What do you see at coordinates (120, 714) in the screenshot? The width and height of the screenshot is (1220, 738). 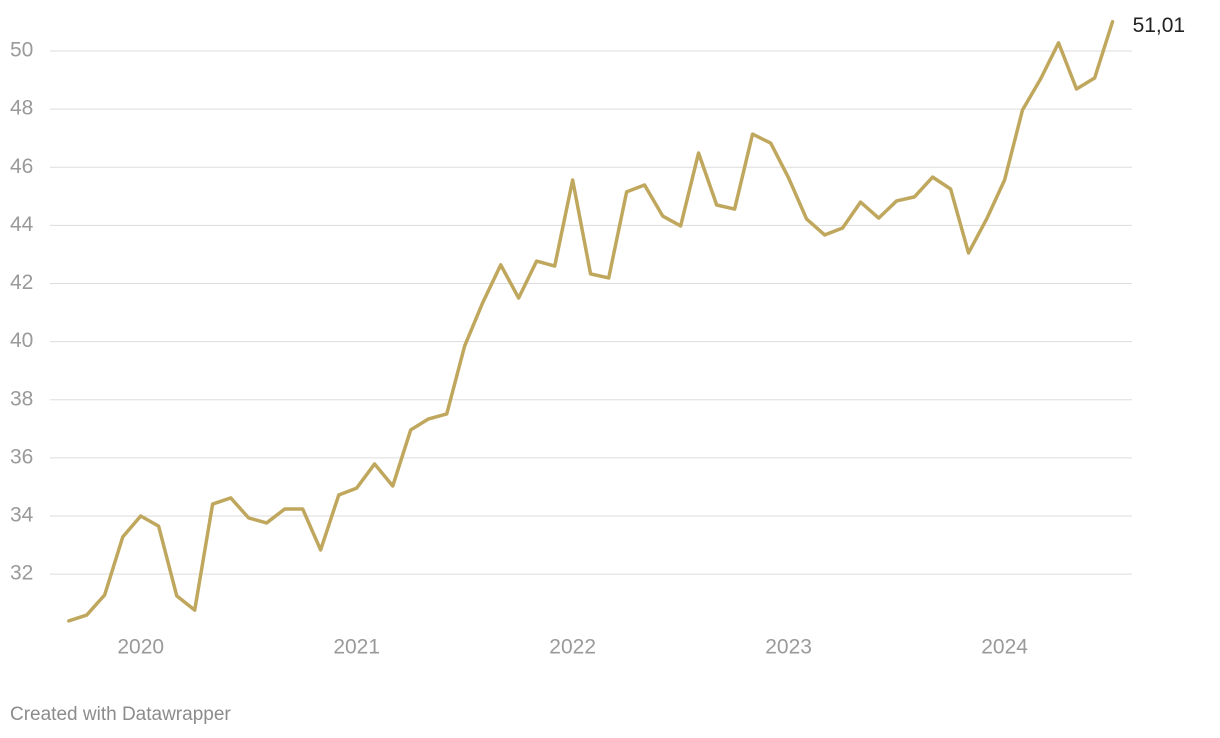 I see `credit: Created with Datawrapper` at bounding box center [120, 714].